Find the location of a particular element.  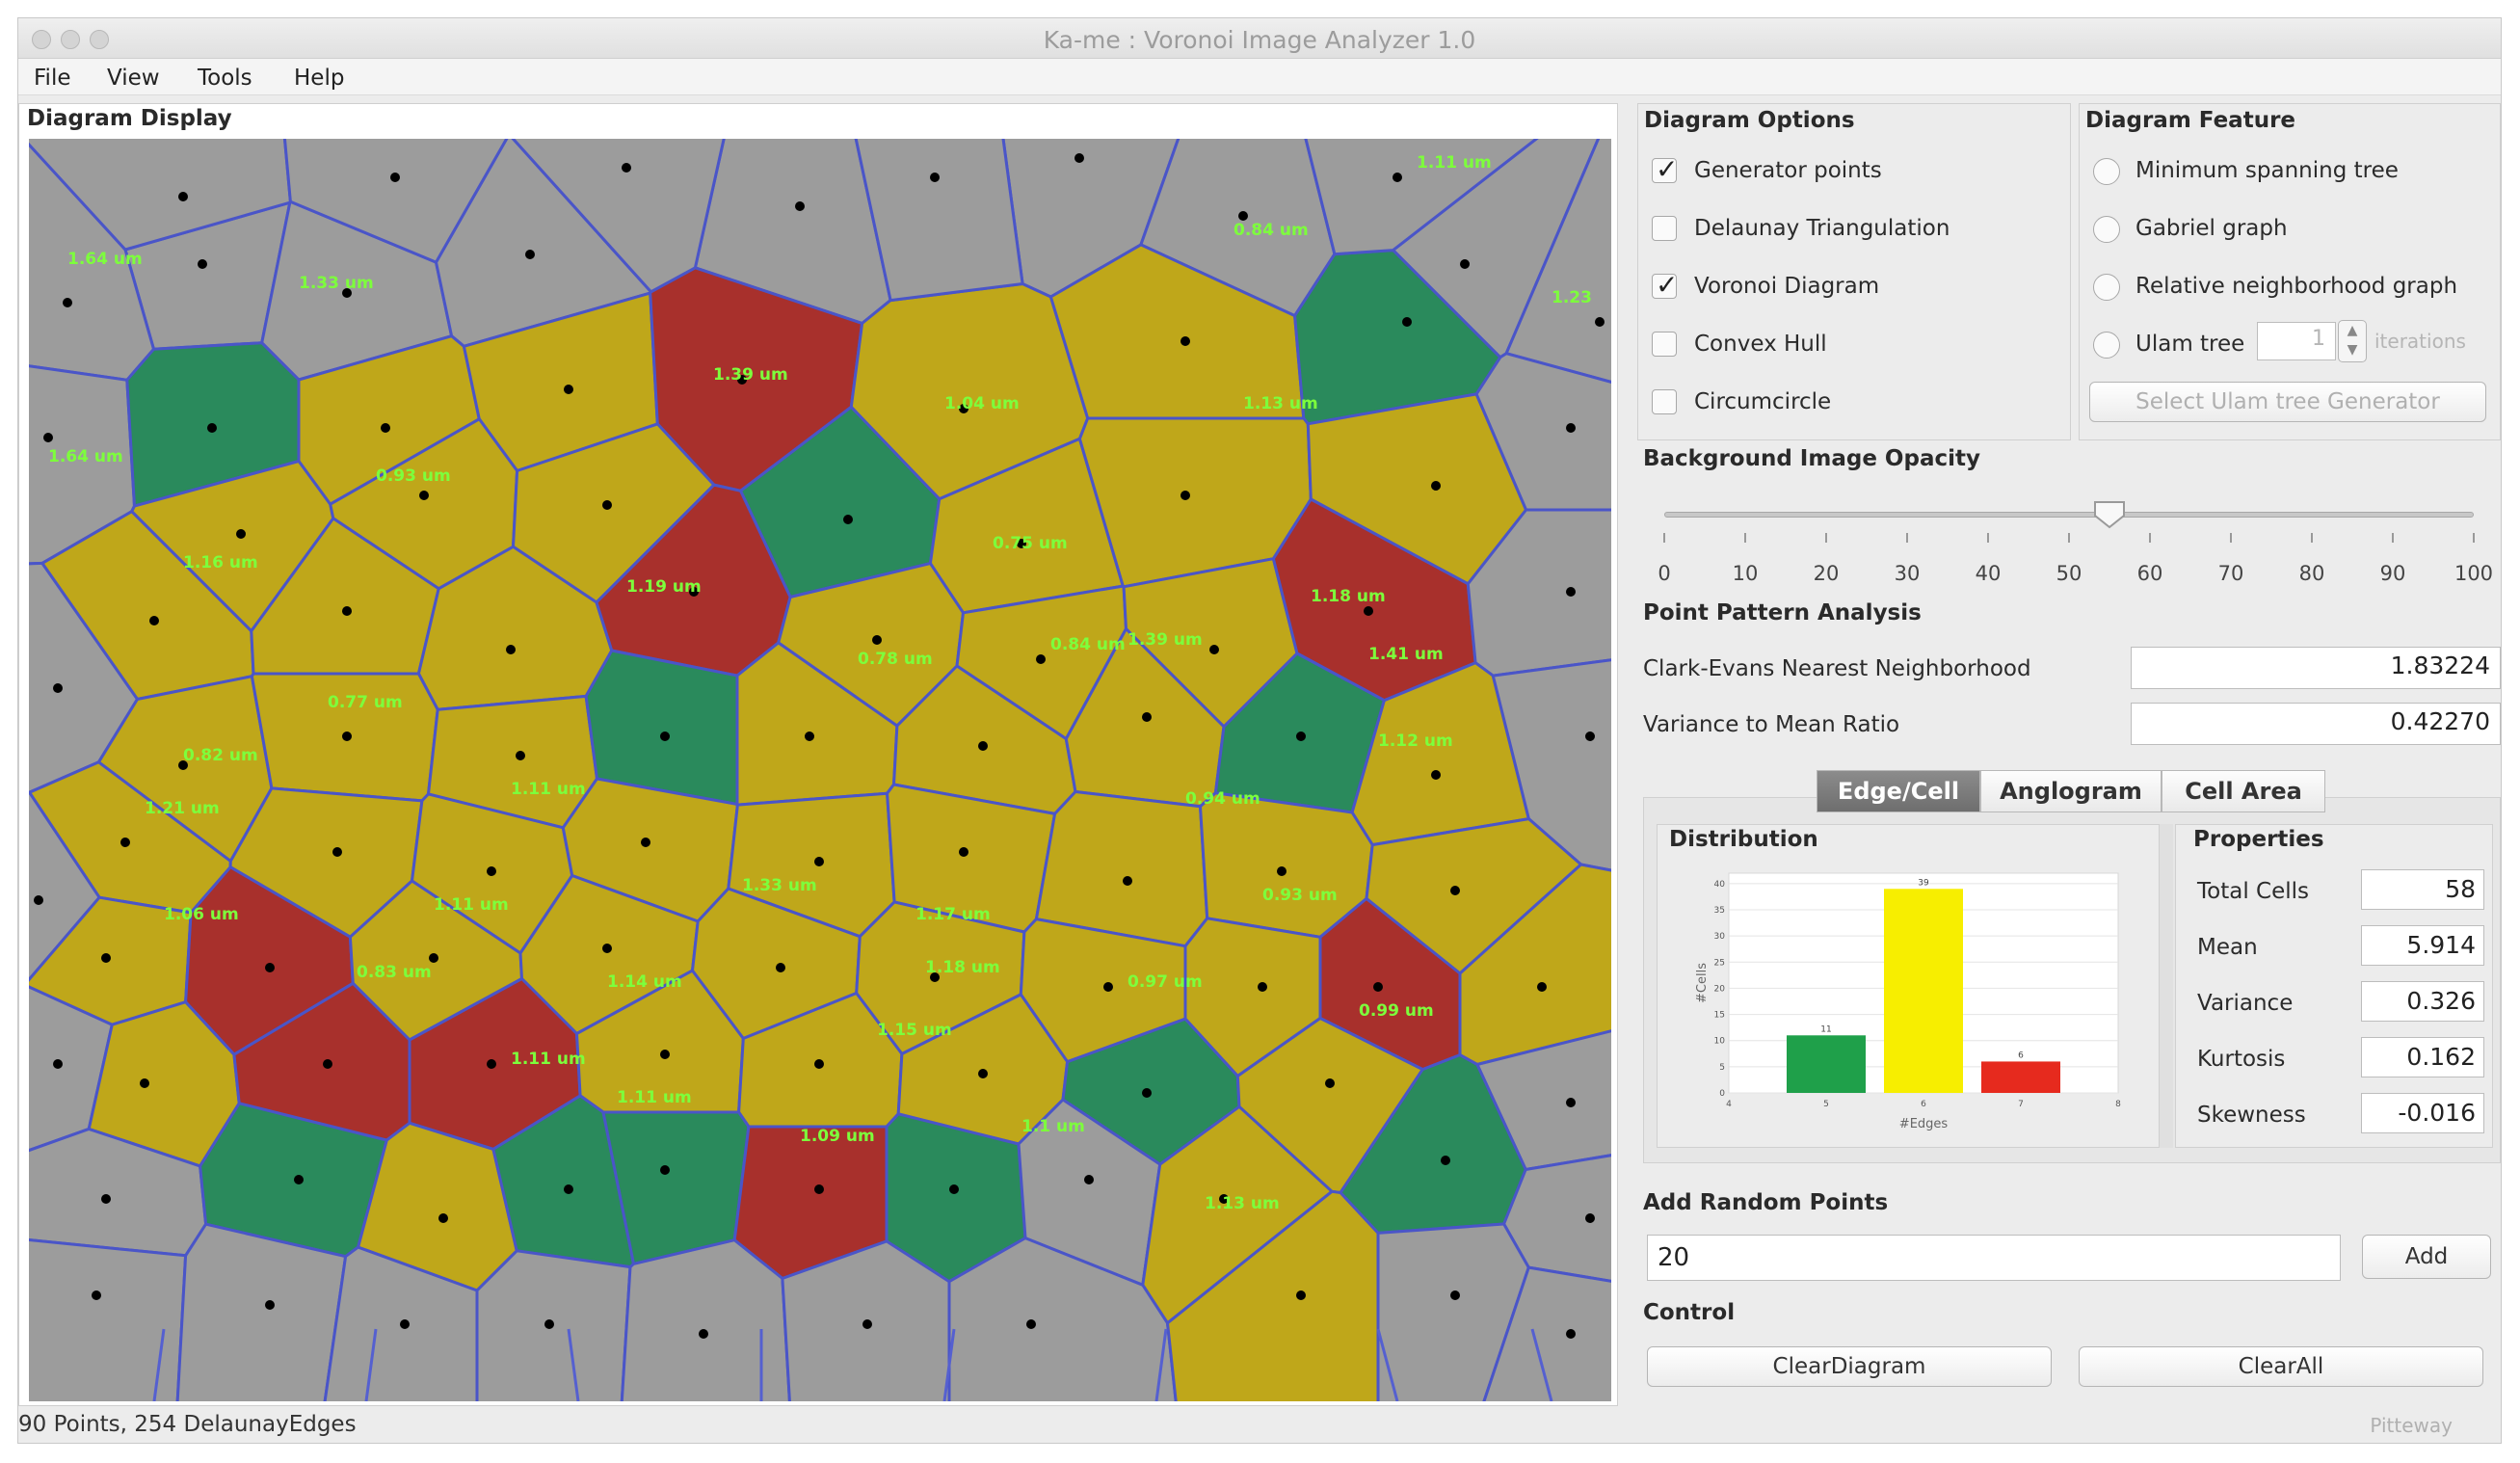

skewness-value: -0.016 is located at coordinates (2423, 1113).